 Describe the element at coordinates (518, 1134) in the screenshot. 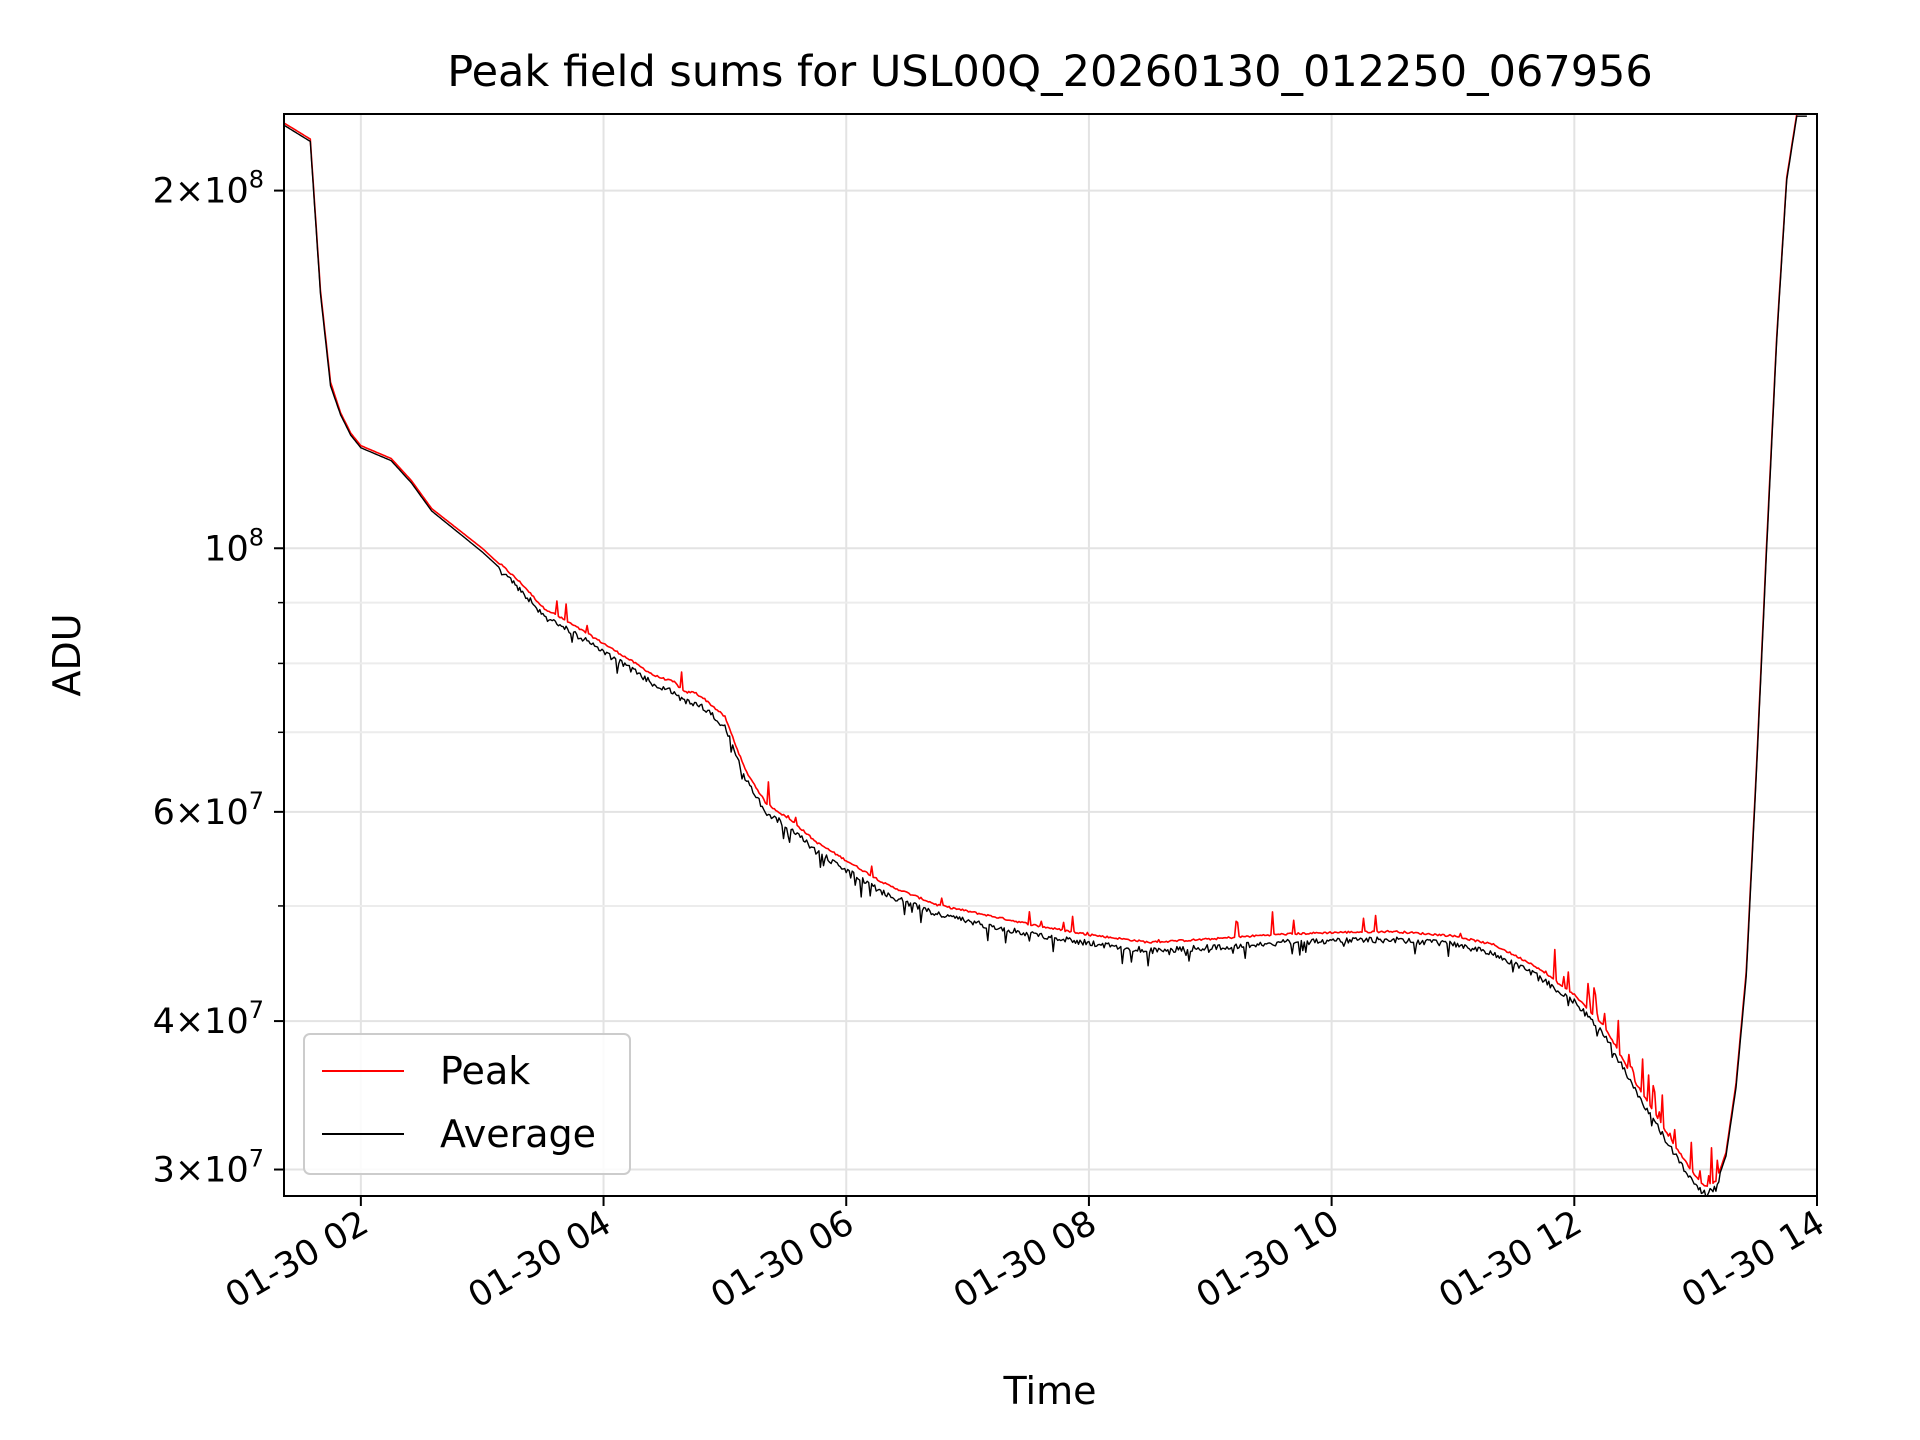

I see `legend-label-average: Average` at that location.